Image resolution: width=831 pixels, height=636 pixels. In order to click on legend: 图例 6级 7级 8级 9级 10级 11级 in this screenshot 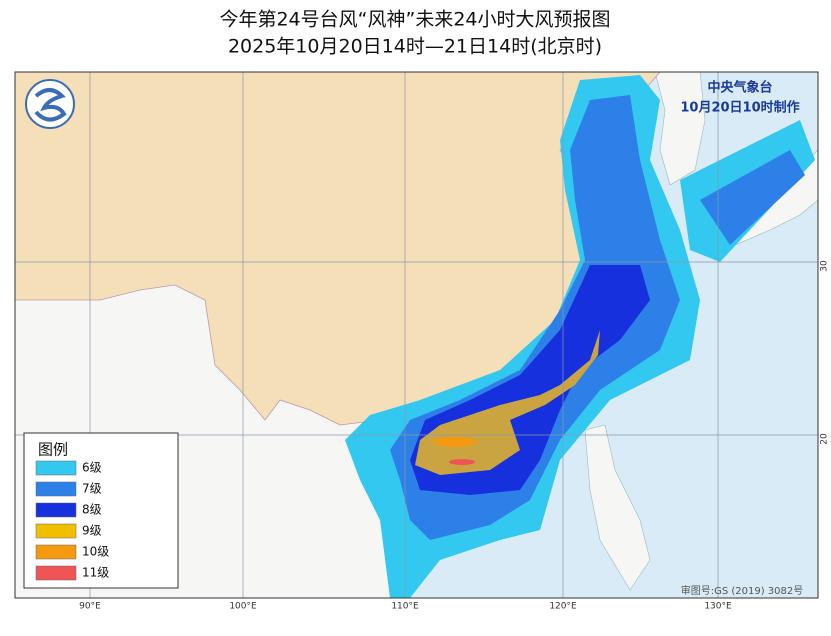, I will do `click(101, 510)`.